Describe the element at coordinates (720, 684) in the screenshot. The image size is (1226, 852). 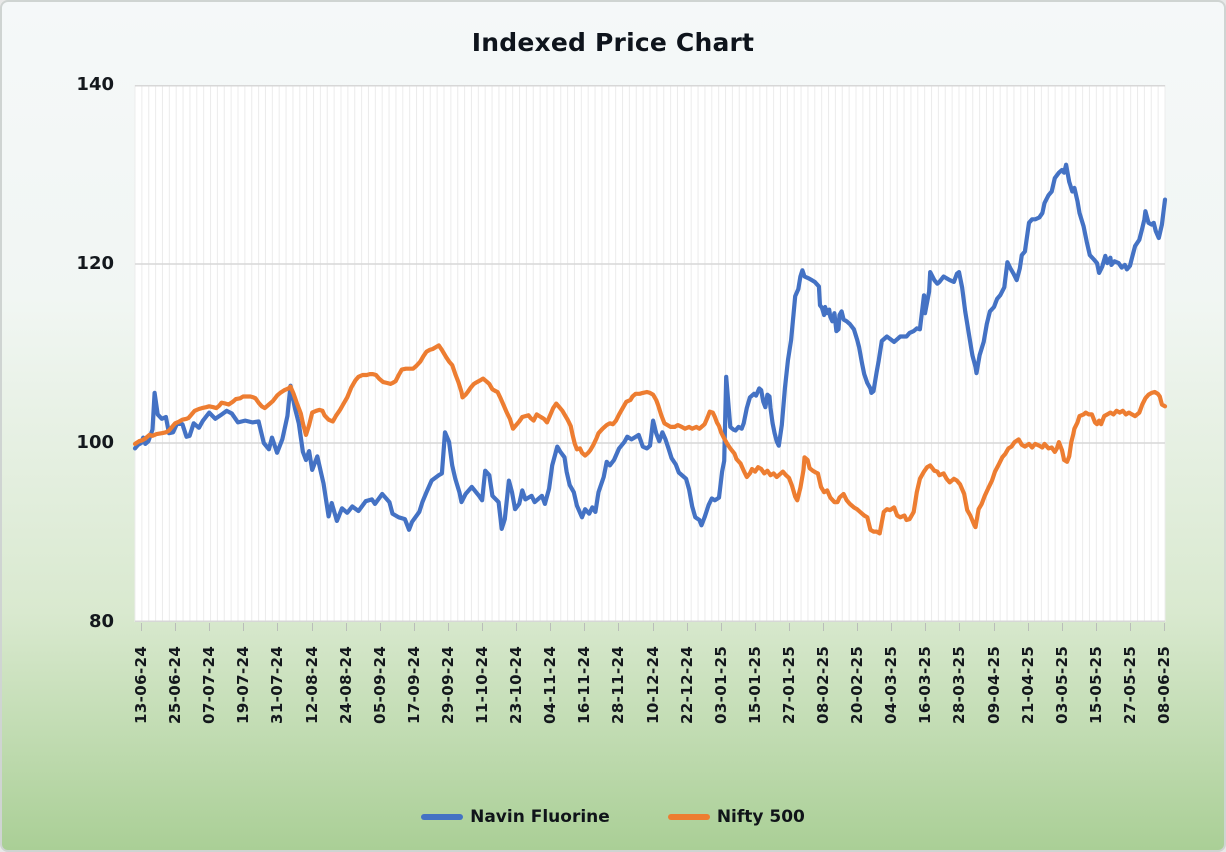
I see `x-tick-label: 03-01-25` at that location.